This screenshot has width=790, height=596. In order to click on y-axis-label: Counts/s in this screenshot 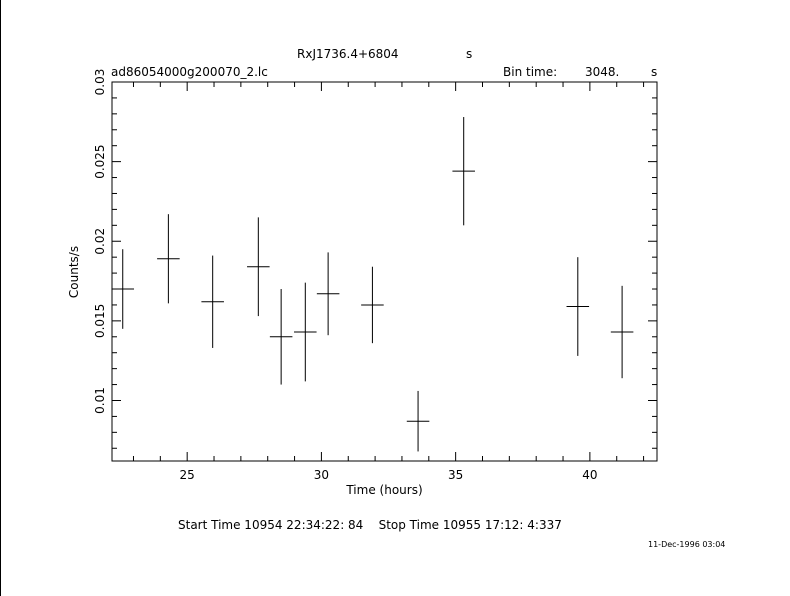, I will do `click(74, 272)`.